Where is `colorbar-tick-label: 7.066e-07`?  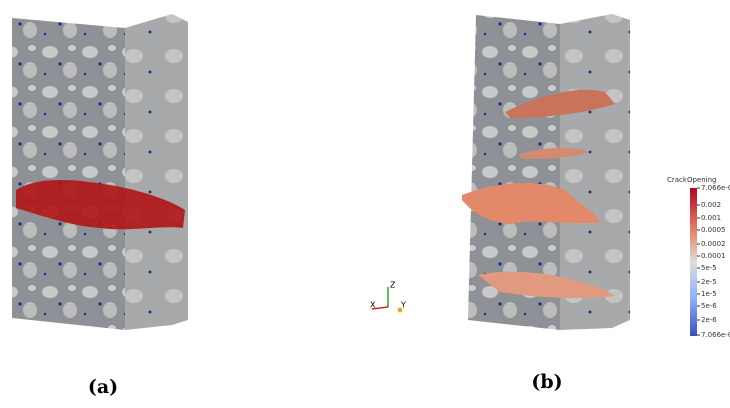
colorbar-tick-label: 7.066e-07 is located at coordinates (715, 335).